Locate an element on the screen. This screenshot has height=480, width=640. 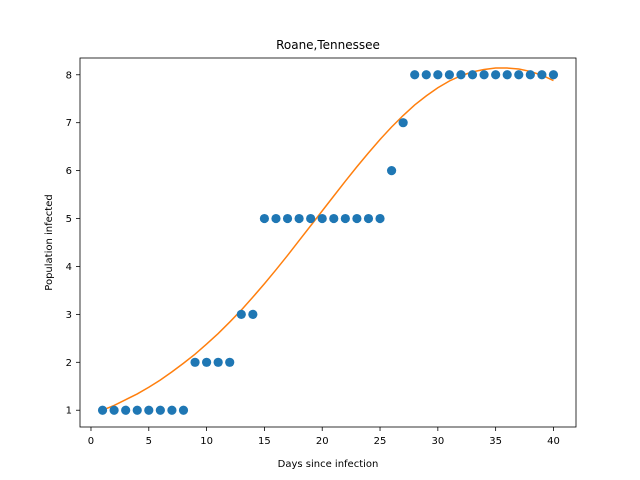
y-axis-label: Population infected is located at coordinates (49, 242).